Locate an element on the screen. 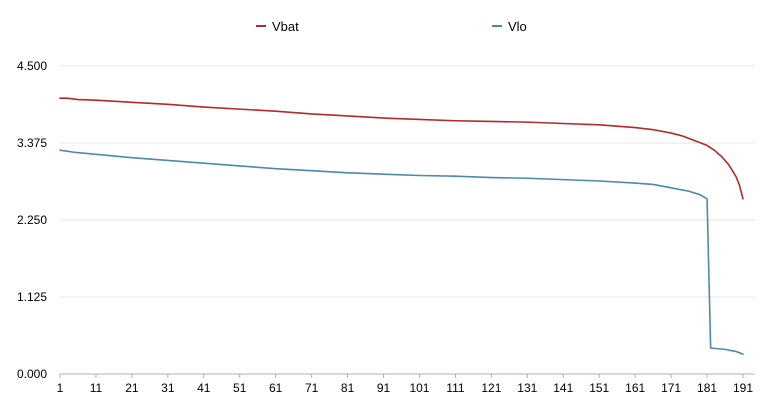 Image resolution: width=776 pixels, height=415 pixels. x-tick-label: 131 is located at coordinates (527, 388).